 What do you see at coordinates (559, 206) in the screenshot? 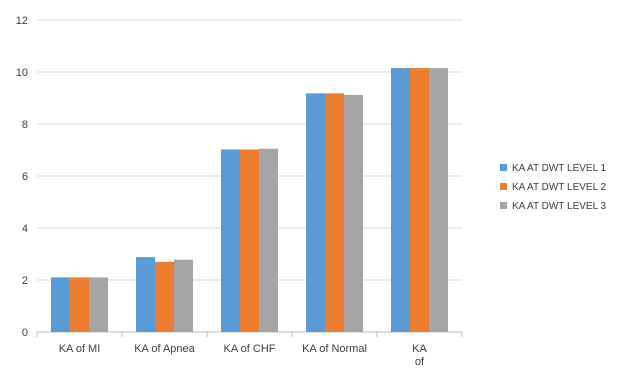
I see `legend-label: KA AT DWT LEVEL 3` at bounding box center [559, 206].